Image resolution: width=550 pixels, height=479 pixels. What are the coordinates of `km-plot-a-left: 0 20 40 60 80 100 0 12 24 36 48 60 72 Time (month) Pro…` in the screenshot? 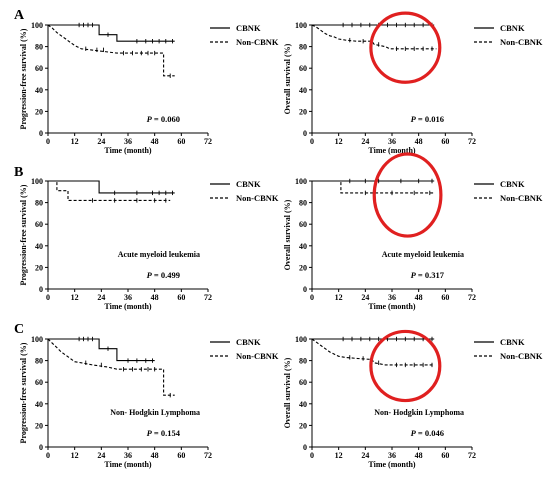 It's located at (149, 88).